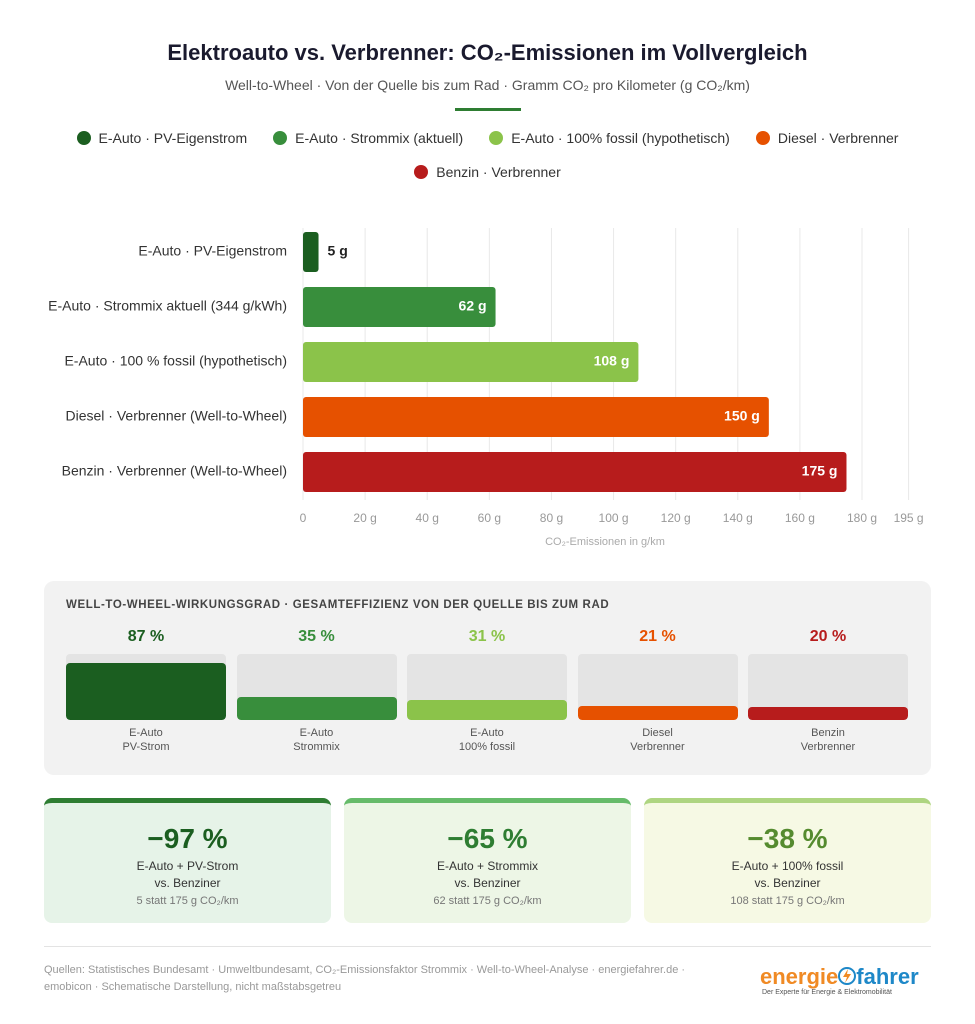 Image resolution: width=975 pixels, height=1024 pixels. What do you see at coordinates (487, 901) in the screenshot?
I see `card-detail: 62 statt 175 g CO₂/km` at bounding box center [487, 901].